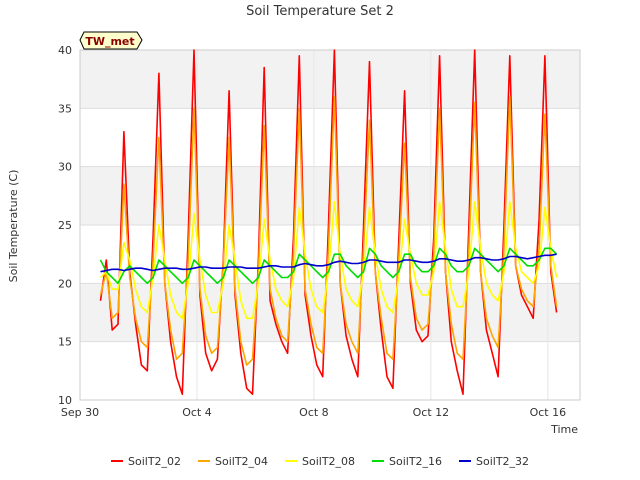  Describe the element at coordinates (154, 461) in the screenshot. I see `legend-label-soilt2_02: SoilT2_02` at that location.